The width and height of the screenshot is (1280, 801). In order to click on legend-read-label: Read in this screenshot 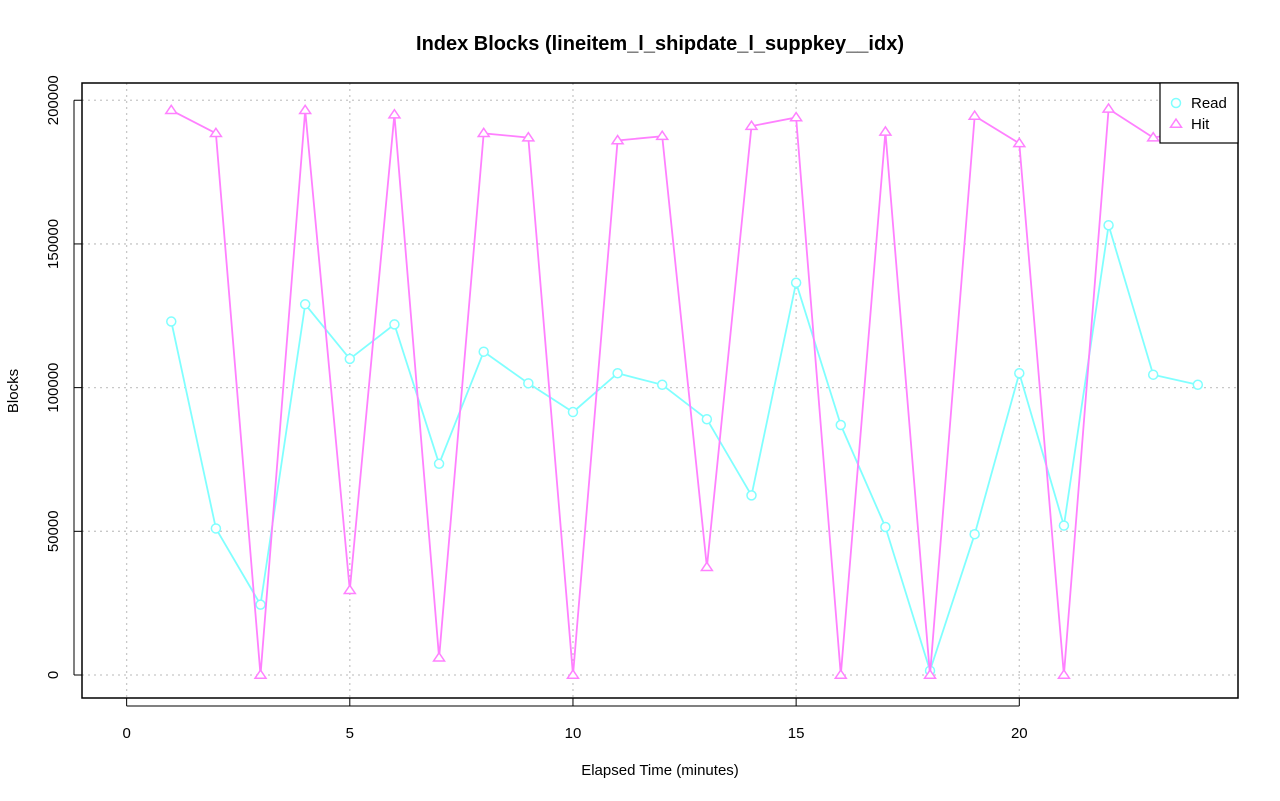, I will do `click(1209, 103)`.